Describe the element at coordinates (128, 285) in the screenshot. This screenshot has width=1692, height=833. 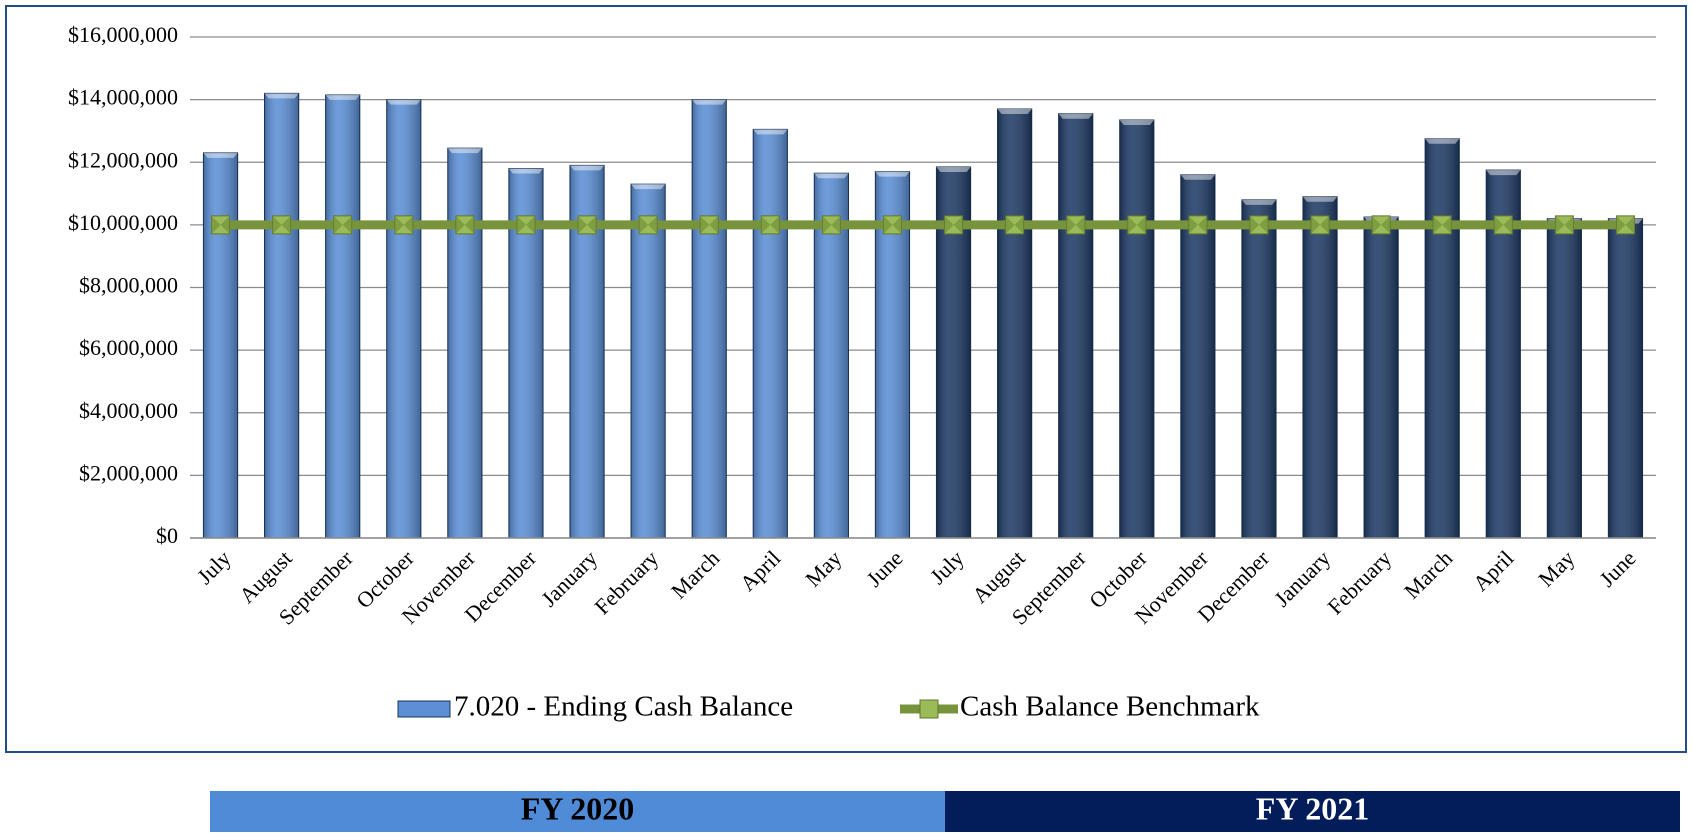
I see `y-tick-label: $8,000,000` at that location.